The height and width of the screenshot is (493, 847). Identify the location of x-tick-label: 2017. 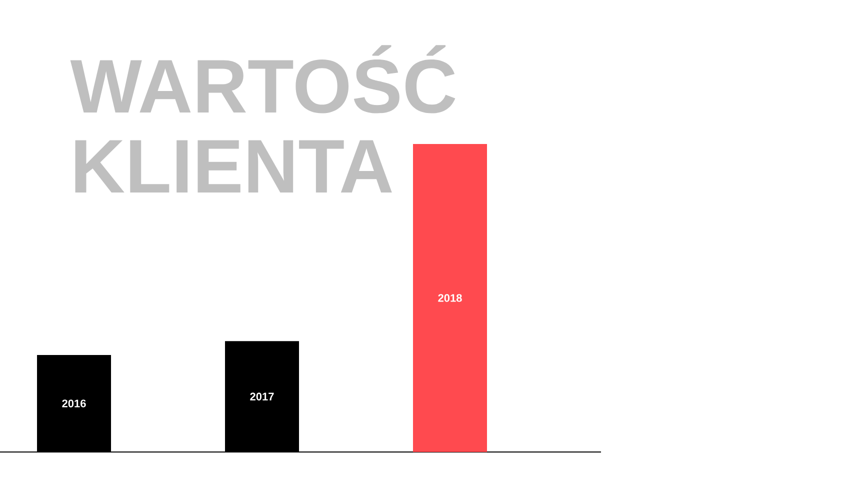
(262, 396).